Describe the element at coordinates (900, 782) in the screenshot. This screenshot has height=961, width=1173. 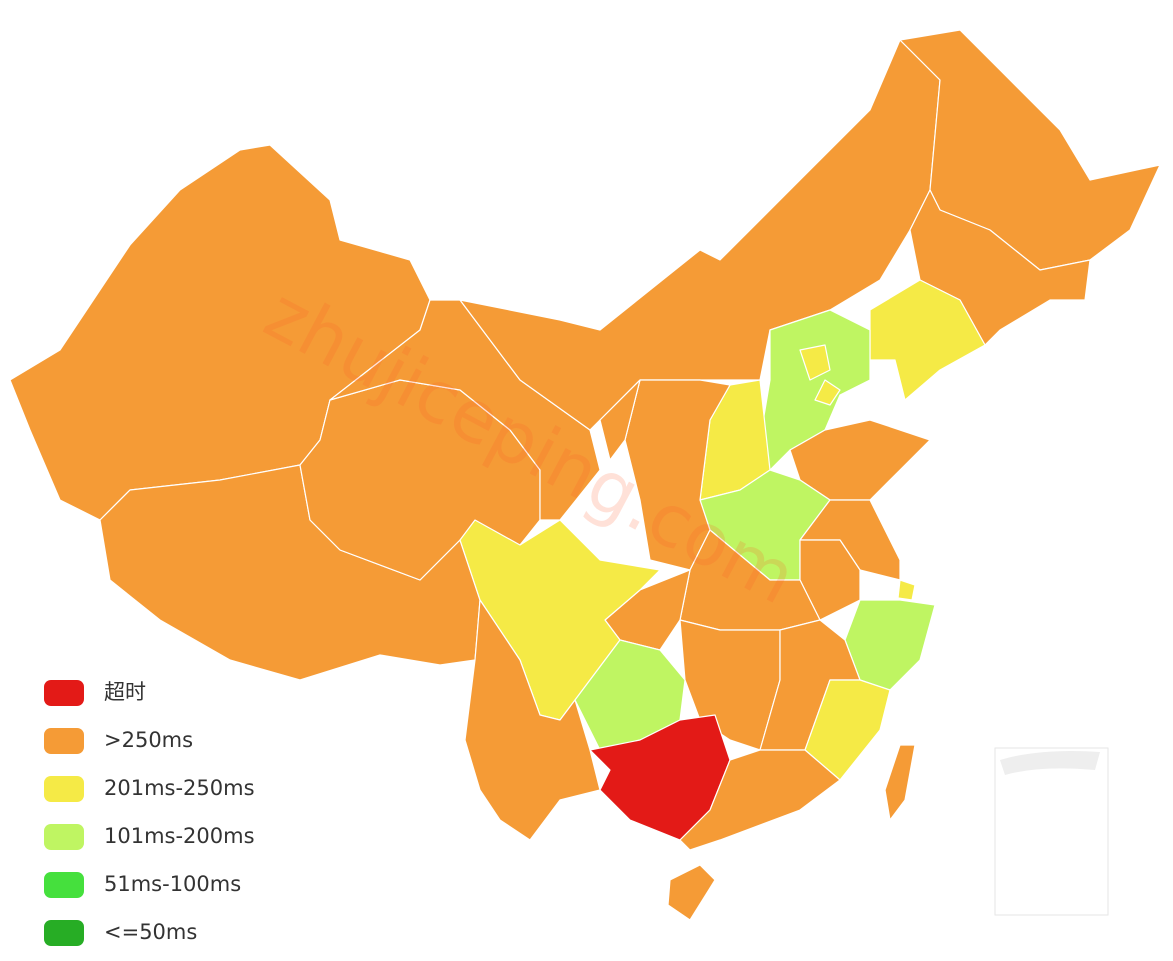
I see `taiwan` at that location.